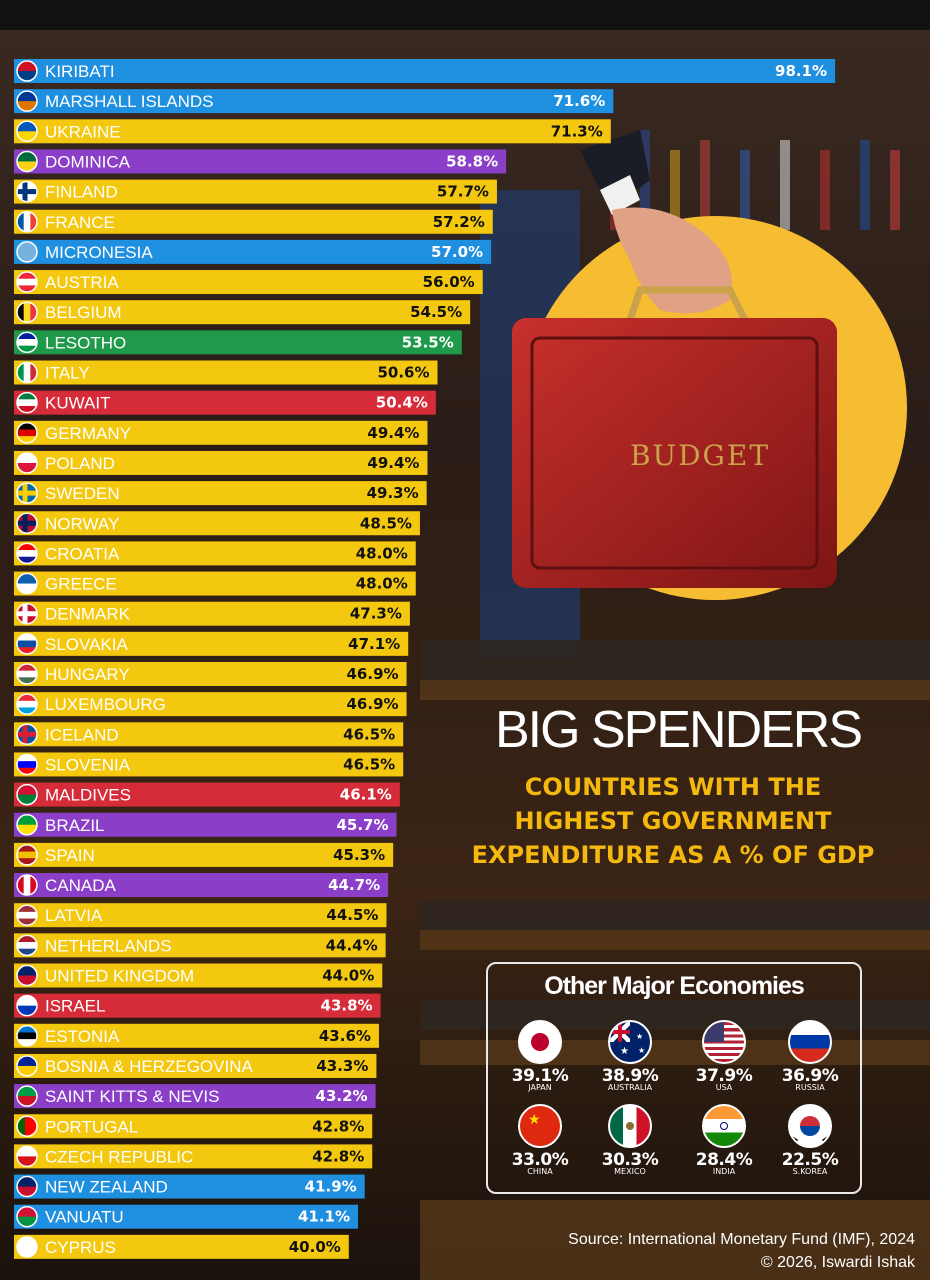 The height and width of the screenshot is (1280, 930). I want to click on south-korea-flag-icon, so click(810, 1126).